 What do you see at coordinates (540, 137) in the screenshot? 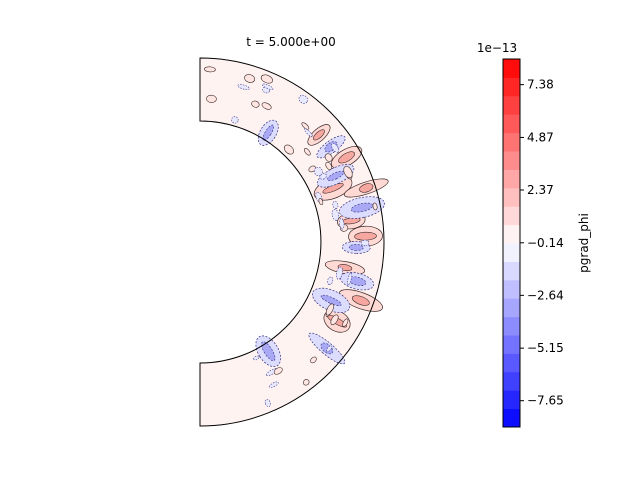
I see `colorbar-tick-label: 4.87` at bounding box center [540, 137].